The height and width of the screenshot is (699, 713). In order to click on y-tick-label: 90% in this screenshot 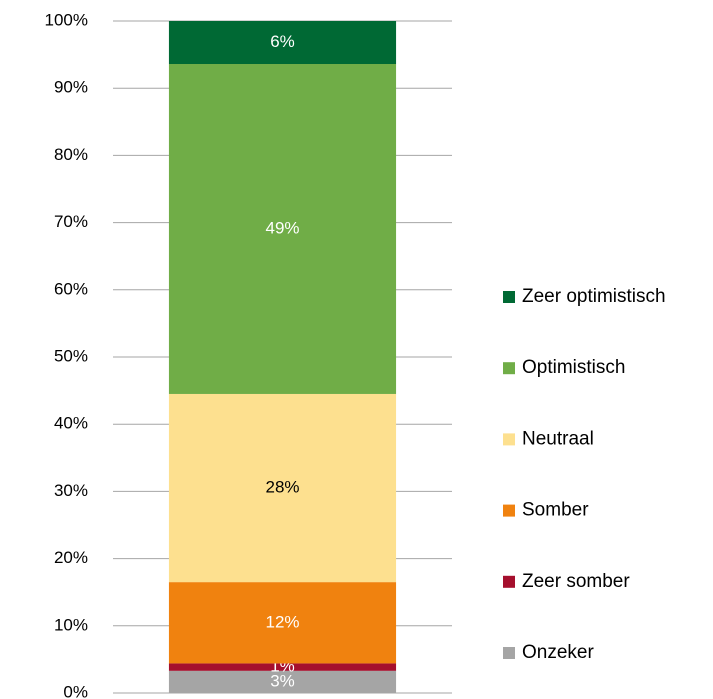, I will do `click(71, 87)`.